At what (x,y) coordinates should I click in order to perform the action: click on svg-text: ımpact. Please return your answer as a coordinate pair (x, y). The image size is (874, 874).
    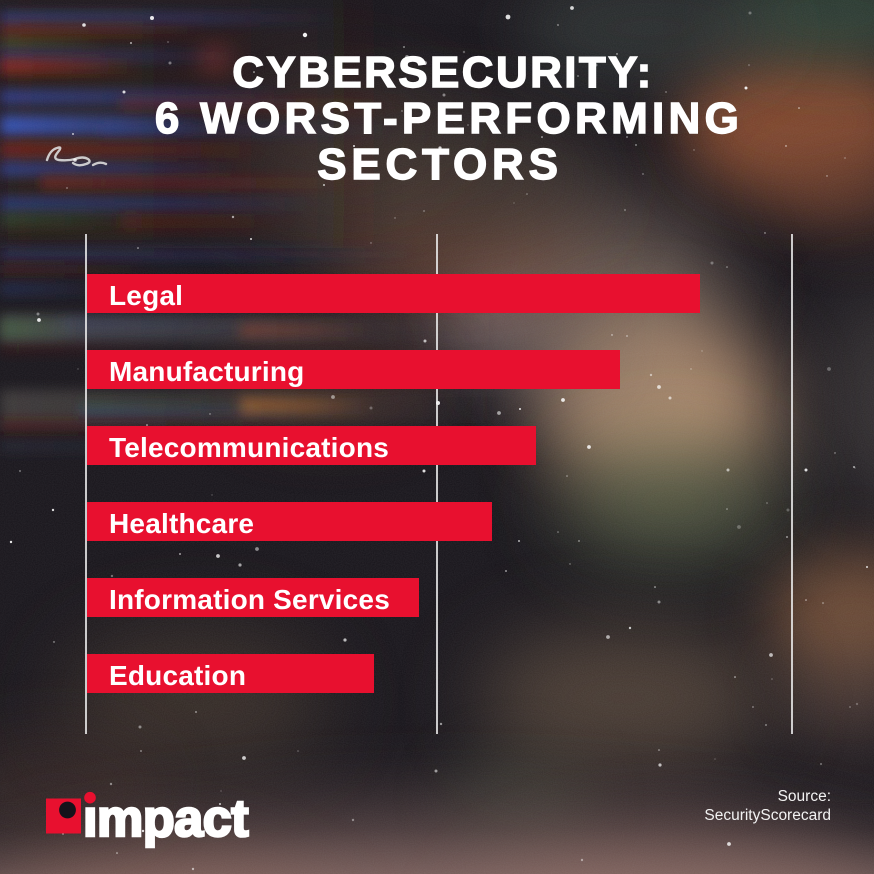
    Looking at the image, I should click on (165, 819).